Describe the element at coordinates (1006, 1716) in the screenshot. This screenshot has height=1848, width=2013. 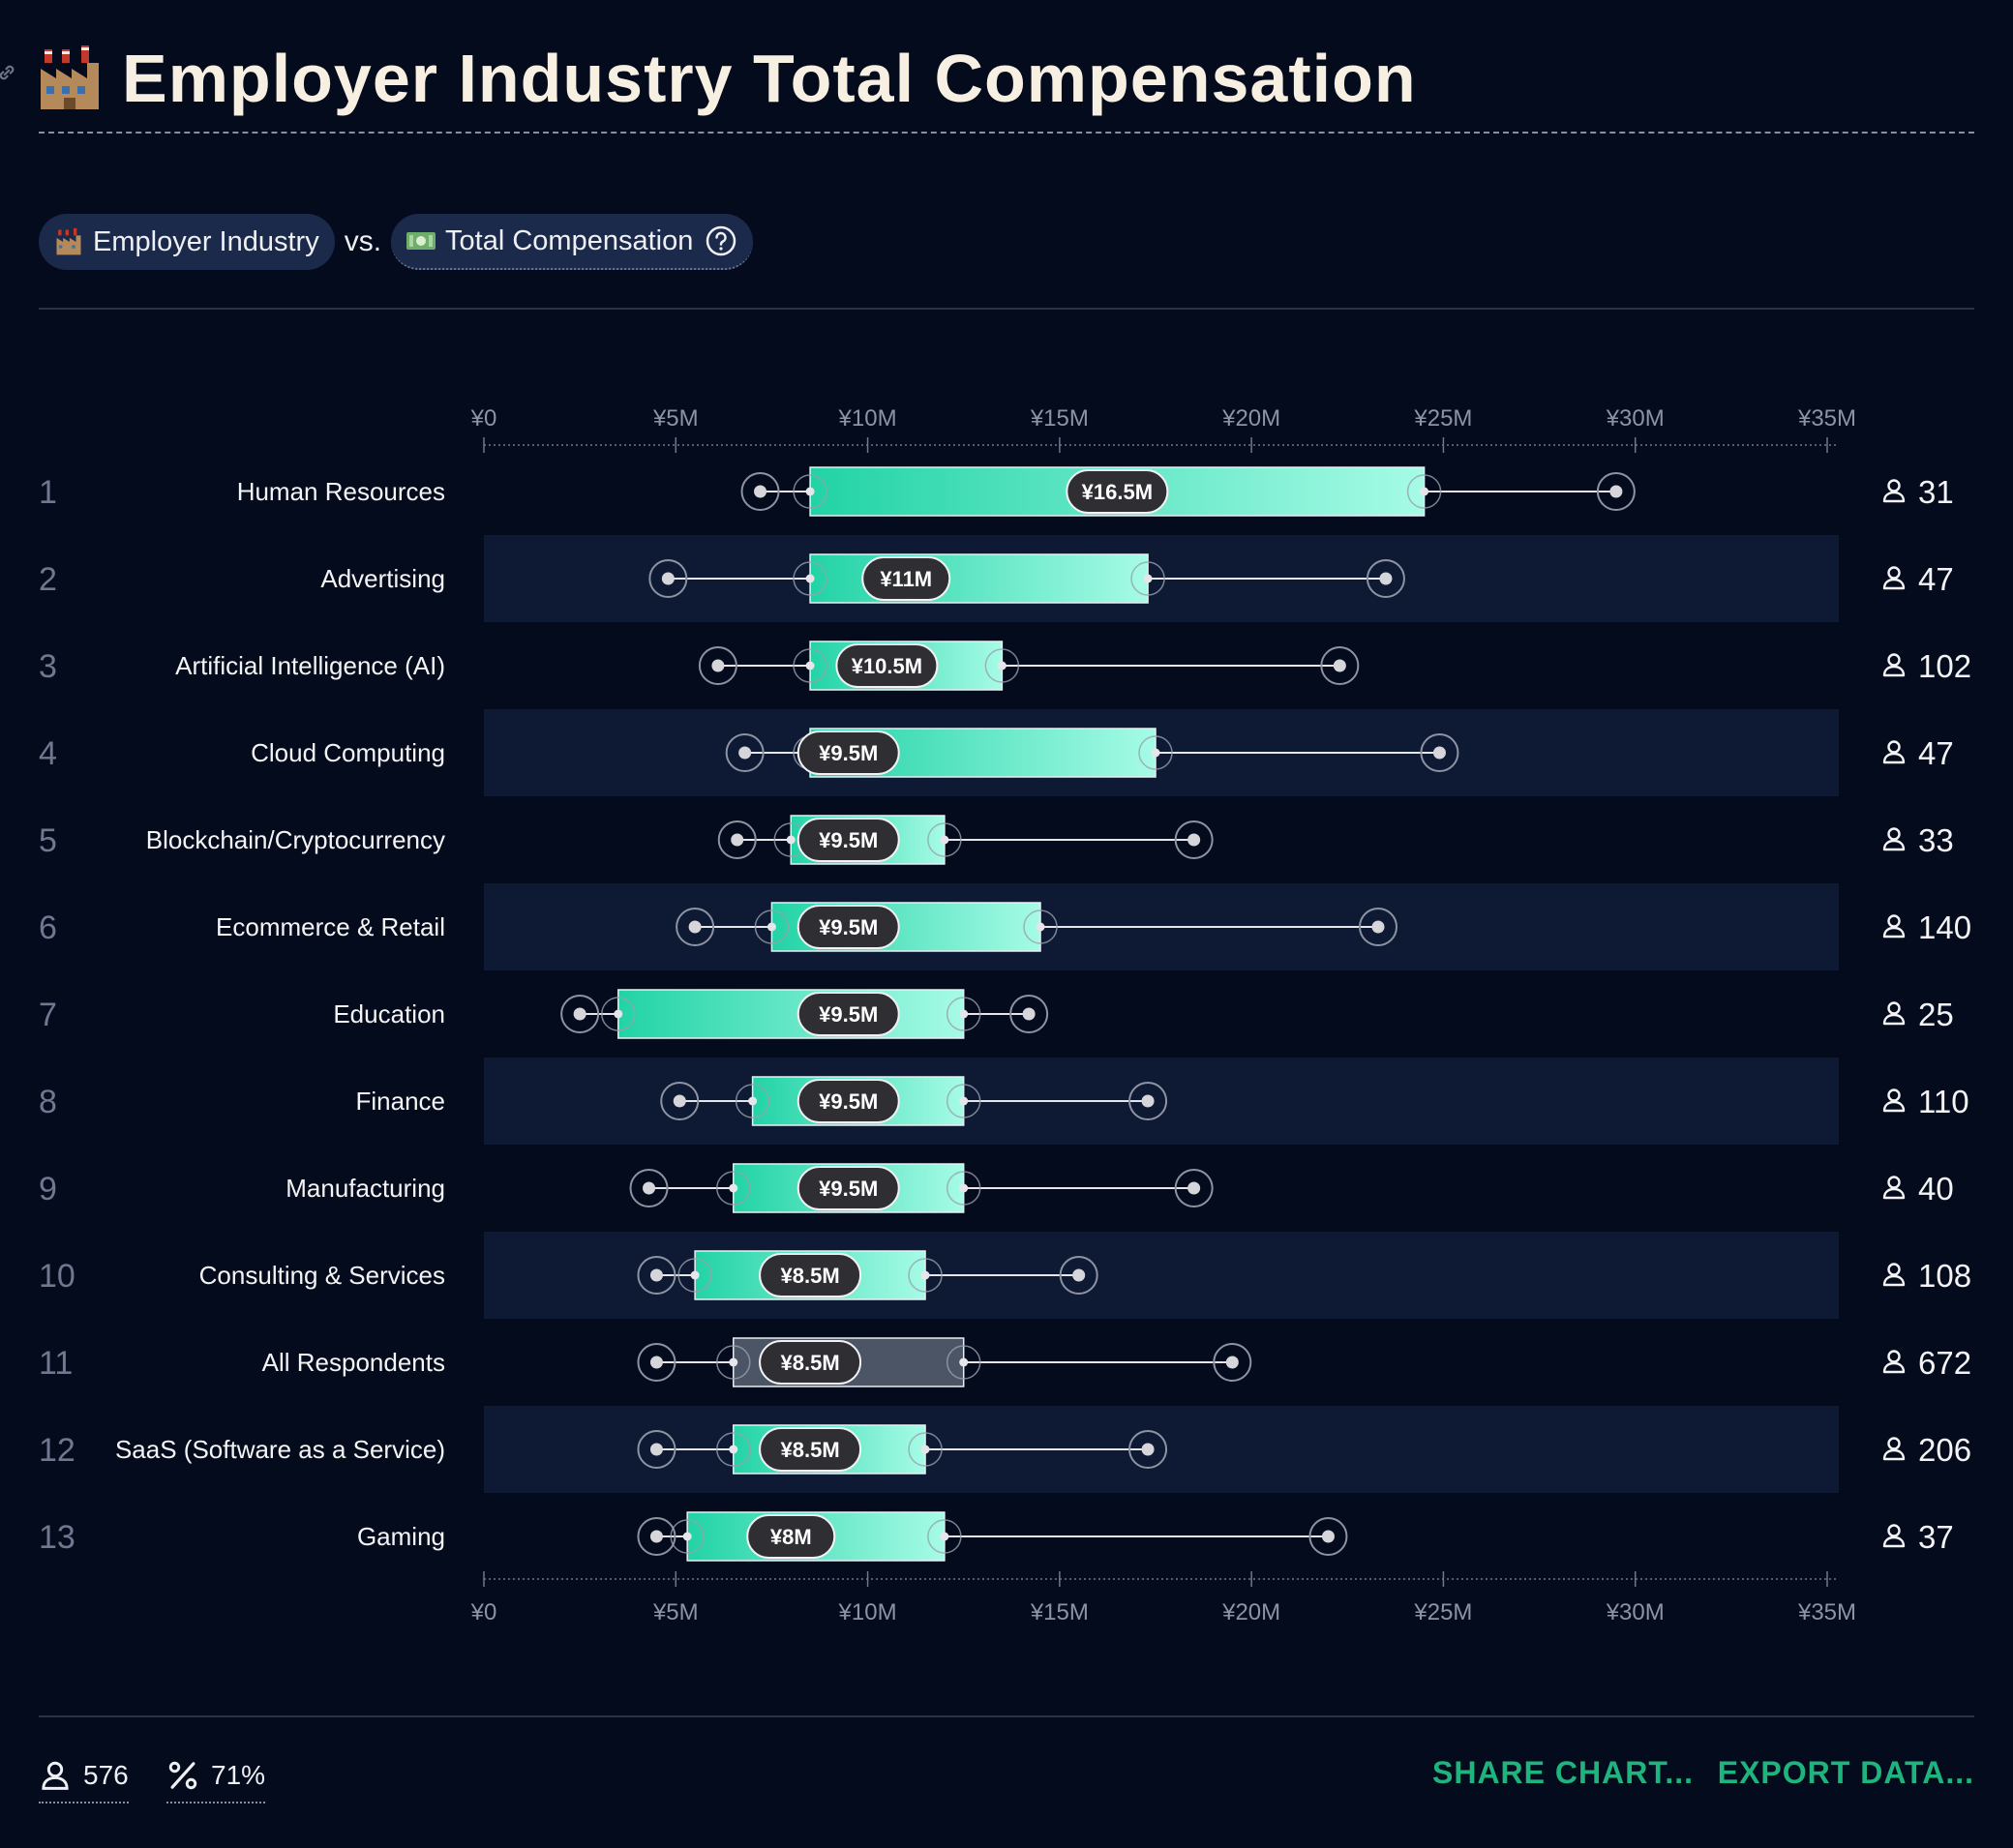
I see `footer-divider` at that location.